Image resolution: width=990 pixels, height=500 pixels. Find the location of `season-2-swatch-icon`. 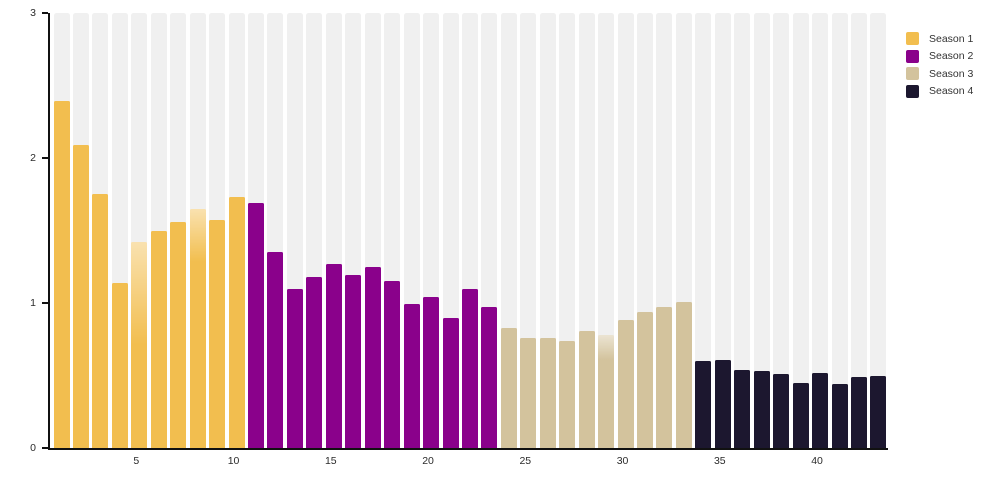

season-2-swatch-icon is located at coordinates (912, 56).